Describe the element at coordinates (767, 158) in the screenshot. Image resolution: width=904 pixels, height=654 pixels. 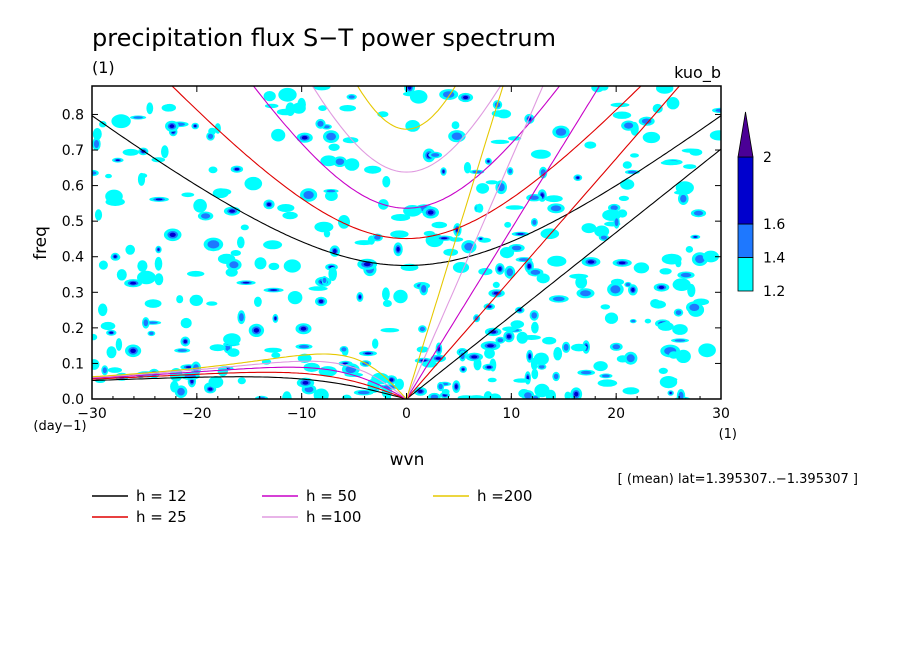
I see `colorbar-label: 2` at that location.